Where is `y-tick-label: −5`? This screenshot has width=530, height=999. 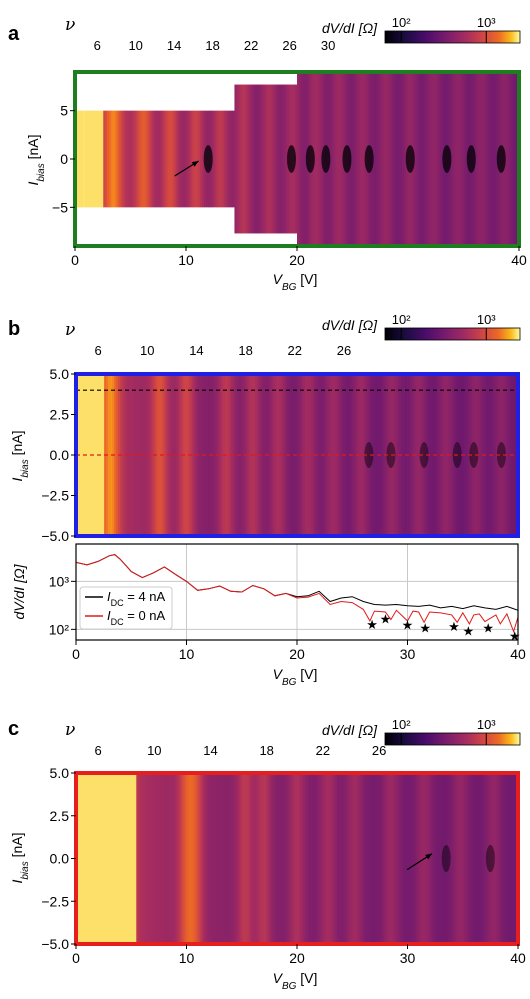 y-tick-label: −5 is located at coordinates (60, 207).